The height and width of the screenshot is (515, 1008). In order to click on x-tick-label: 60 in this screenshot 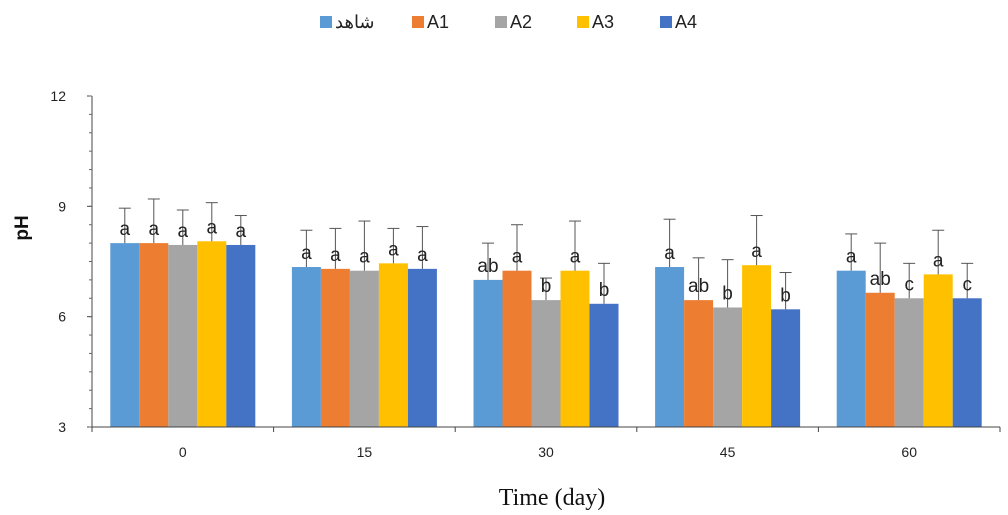, I will do `click(909, 452)`.